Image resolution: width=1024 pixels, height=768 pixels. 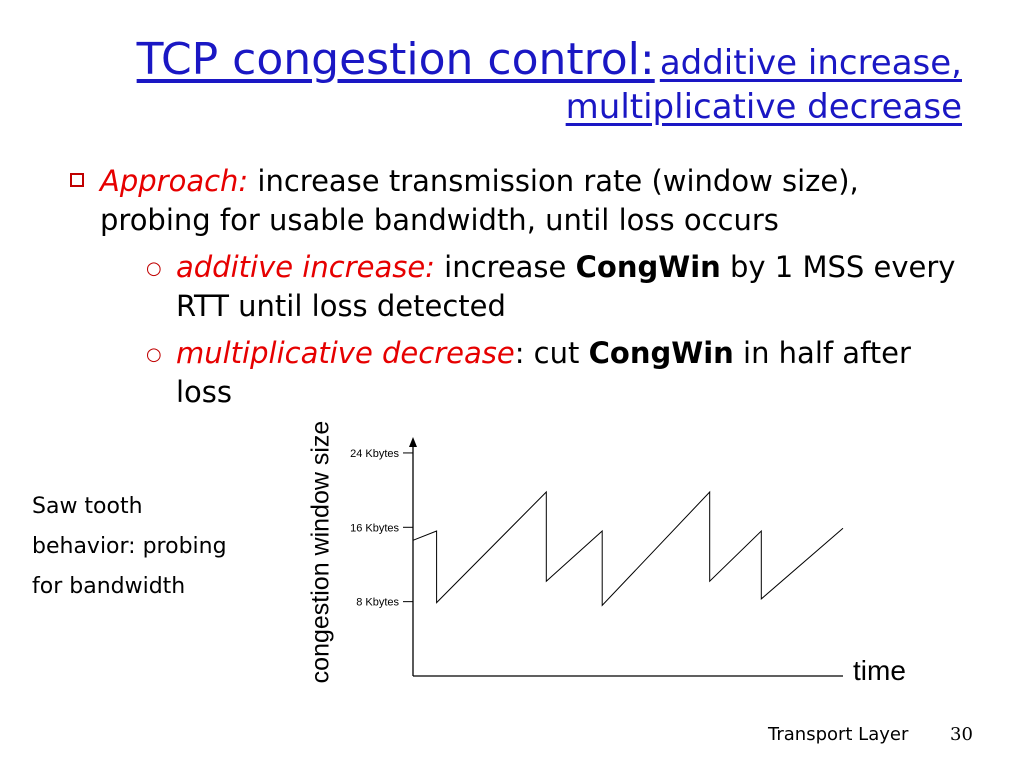 I want to click on note-line-1: Saw tooth, so click(x=87, y=506).